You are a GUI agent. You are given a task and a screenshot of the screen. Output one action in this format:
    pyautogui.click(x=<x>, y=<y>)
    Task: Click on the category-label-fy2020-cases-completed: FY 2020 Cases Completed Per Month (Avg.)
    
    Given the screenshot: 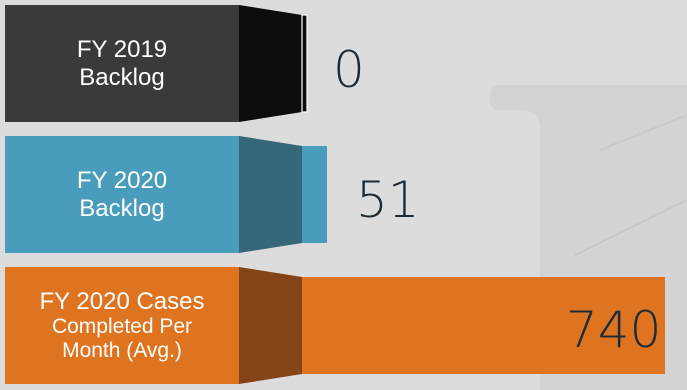 What is the action you would take?
    pyautogui.click(x=122, y=325)
    